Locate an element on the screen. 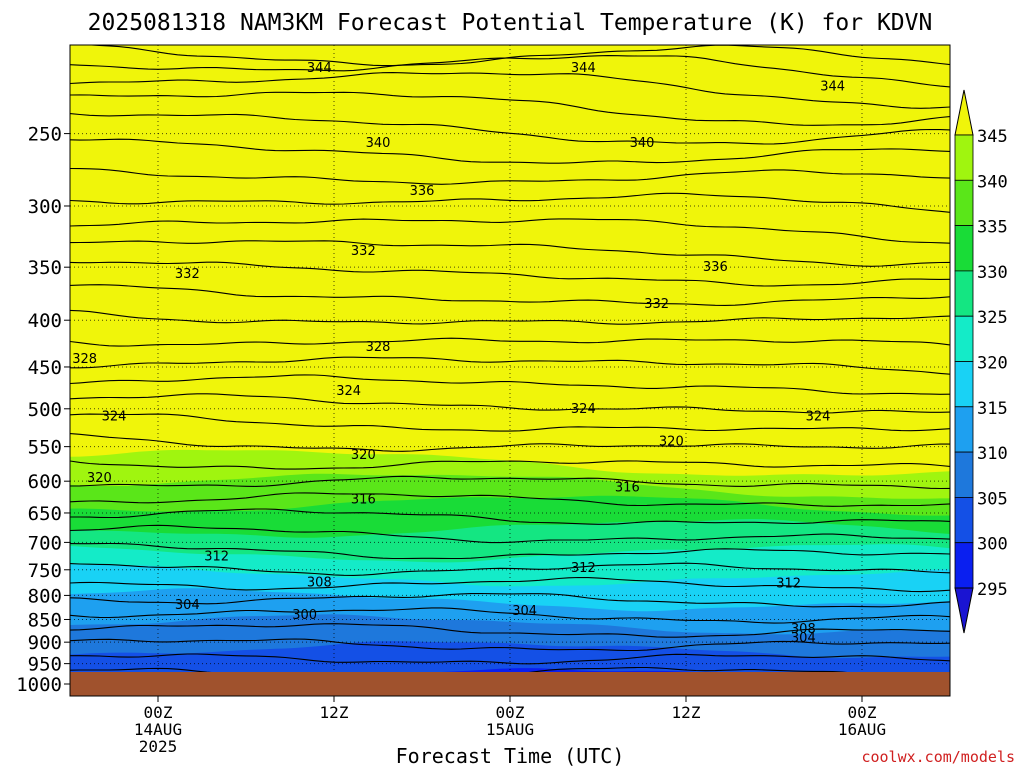 This screenshot has height=768, width=1024. ground-surface is located at coordinates (510, 684).